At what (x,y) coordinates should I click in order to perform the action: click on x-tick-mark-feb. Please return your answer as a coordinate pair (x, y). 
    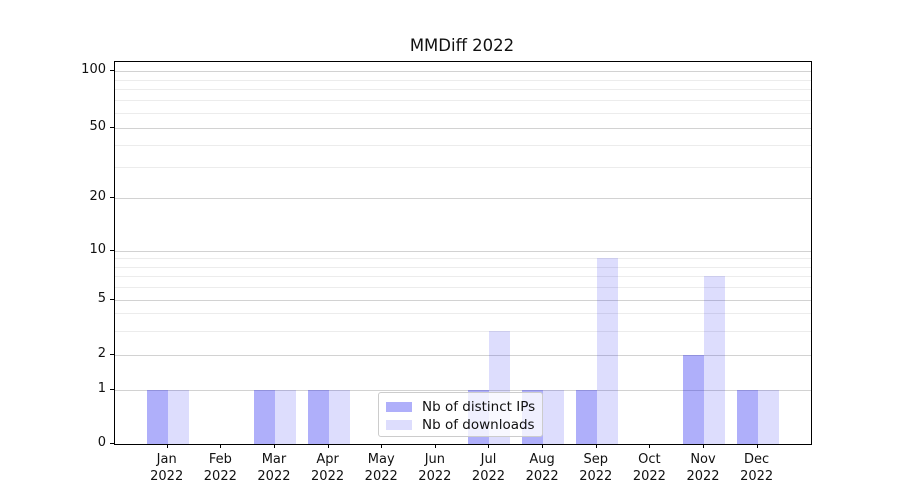
    Looking at the image, I should click on (221, 446).